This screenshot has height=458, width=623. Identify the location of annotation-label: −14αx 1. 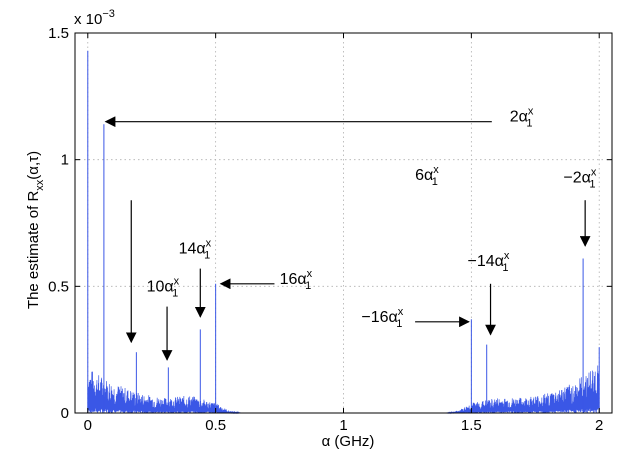
(489, 262).